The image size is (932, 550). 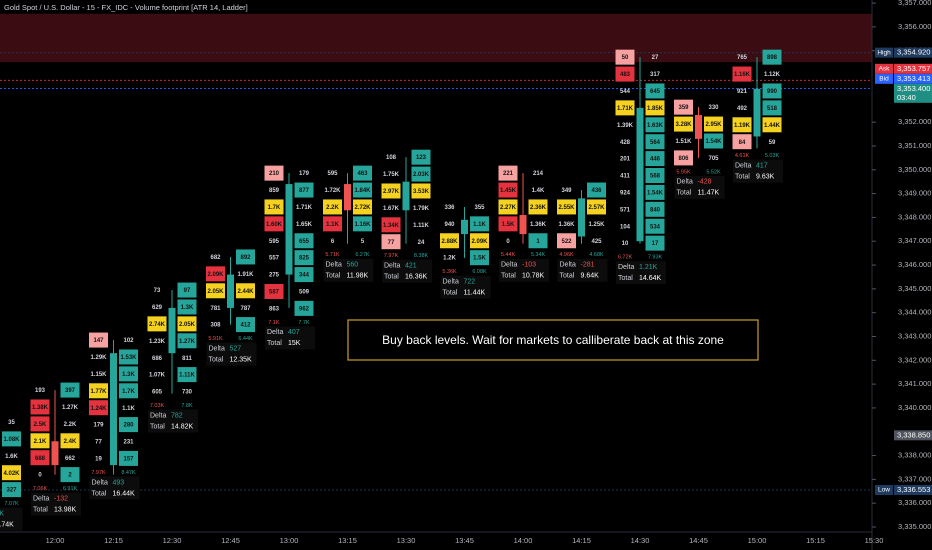 What do you see at coordinates (304, 276) in the screenshot?
I see `buy-volume: 344` at bounding box center [304, 276].